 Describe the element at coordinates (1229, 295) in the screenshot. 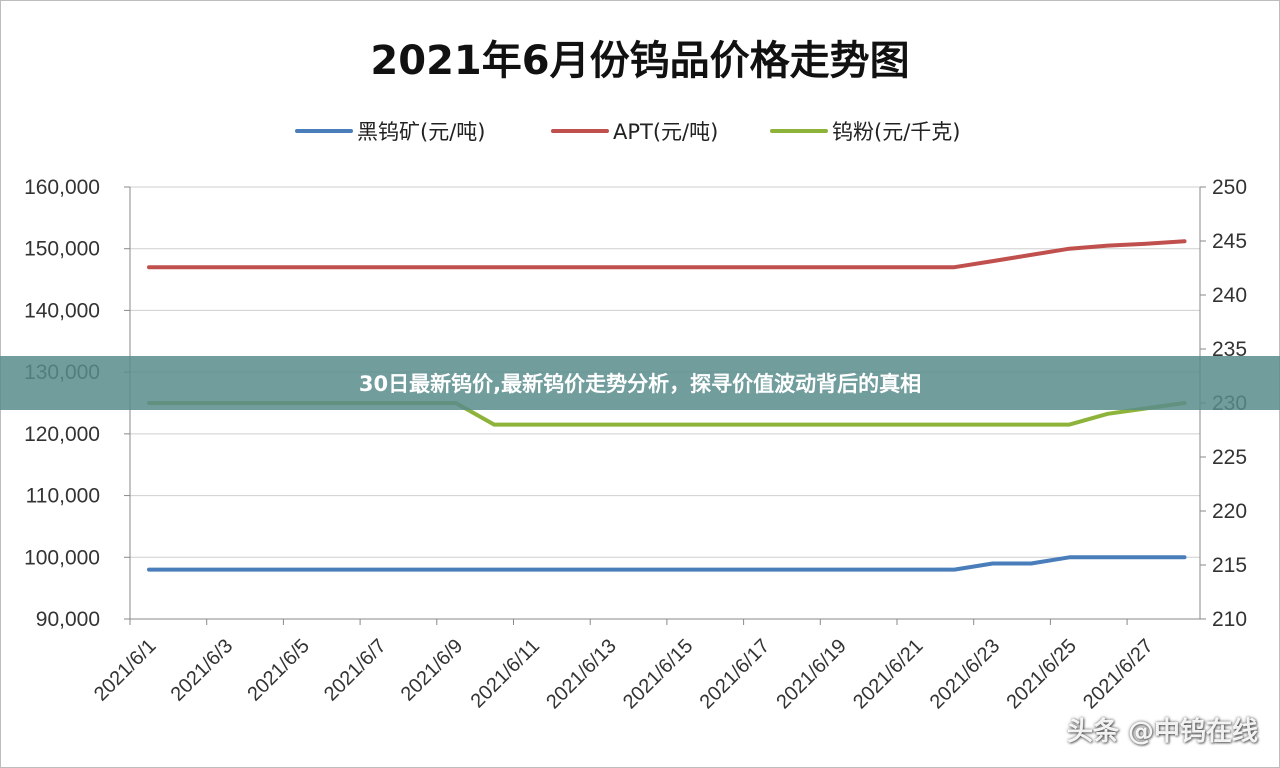

I see `y-right-tick-label: 240` at that location.